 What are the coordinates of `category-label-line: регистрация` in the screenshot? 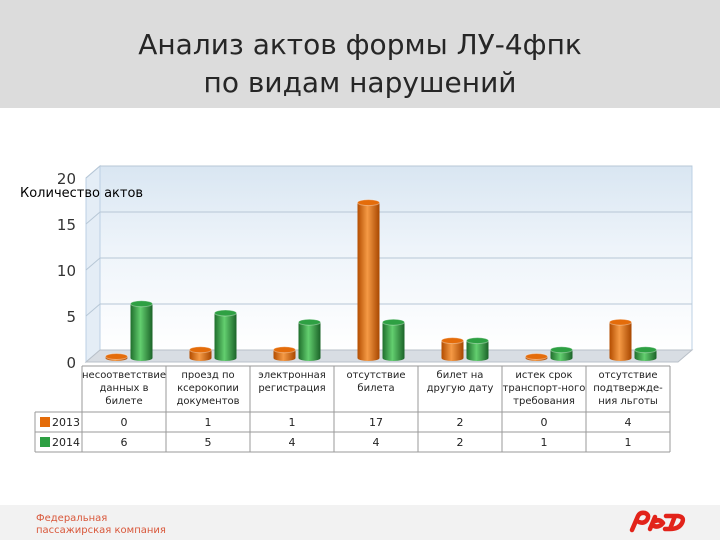 It's located at (291, 388).